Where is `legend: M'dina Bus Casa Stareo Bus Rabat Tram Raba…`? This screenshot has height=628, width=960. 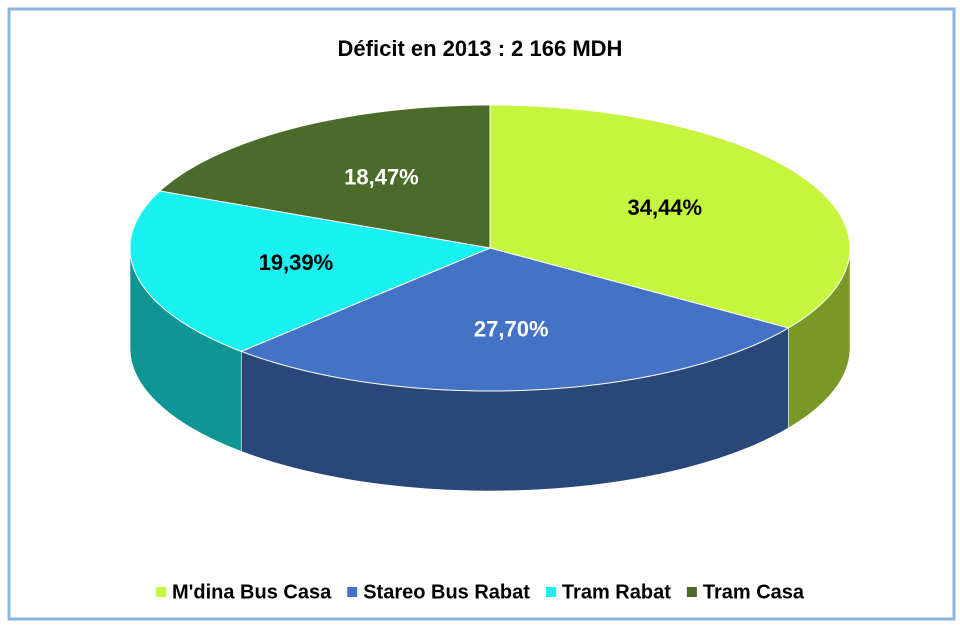 legend: M'dina Bus Casa Stareo Bus Rabat Tram Raba… is located at coordinates (480, 592).